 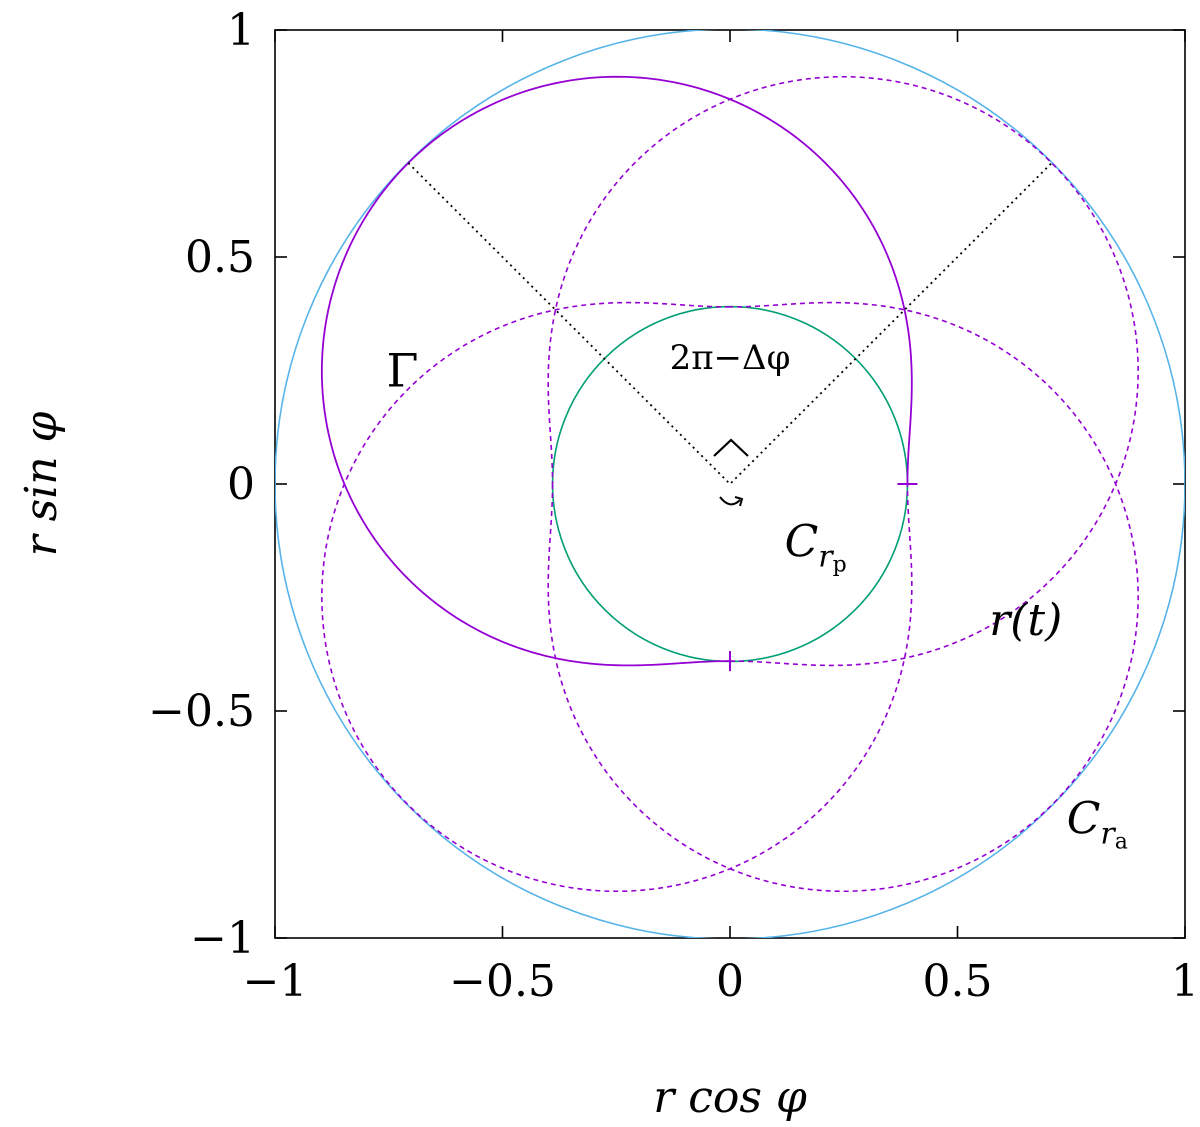 I want to click on r-t-label: r(t), so click(x=1025, y=620).